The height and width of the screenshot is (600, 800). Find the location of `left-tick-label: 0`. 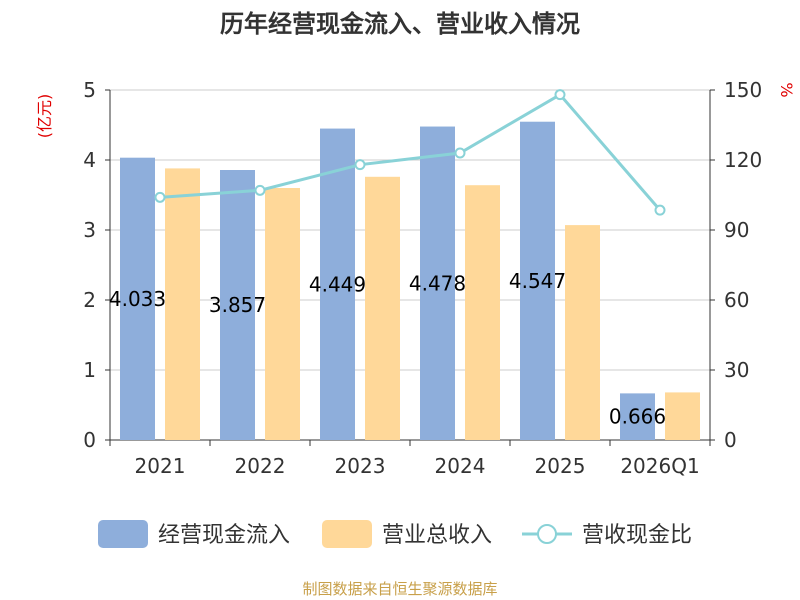

left-tick-label: 0 is located at coordinates (89, 440).